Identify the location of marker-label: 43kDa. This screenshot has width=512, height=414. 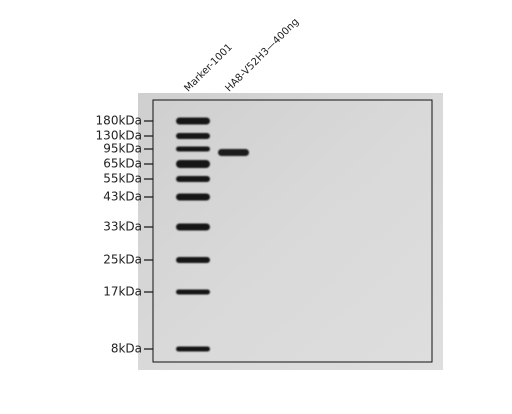
(122, 197).